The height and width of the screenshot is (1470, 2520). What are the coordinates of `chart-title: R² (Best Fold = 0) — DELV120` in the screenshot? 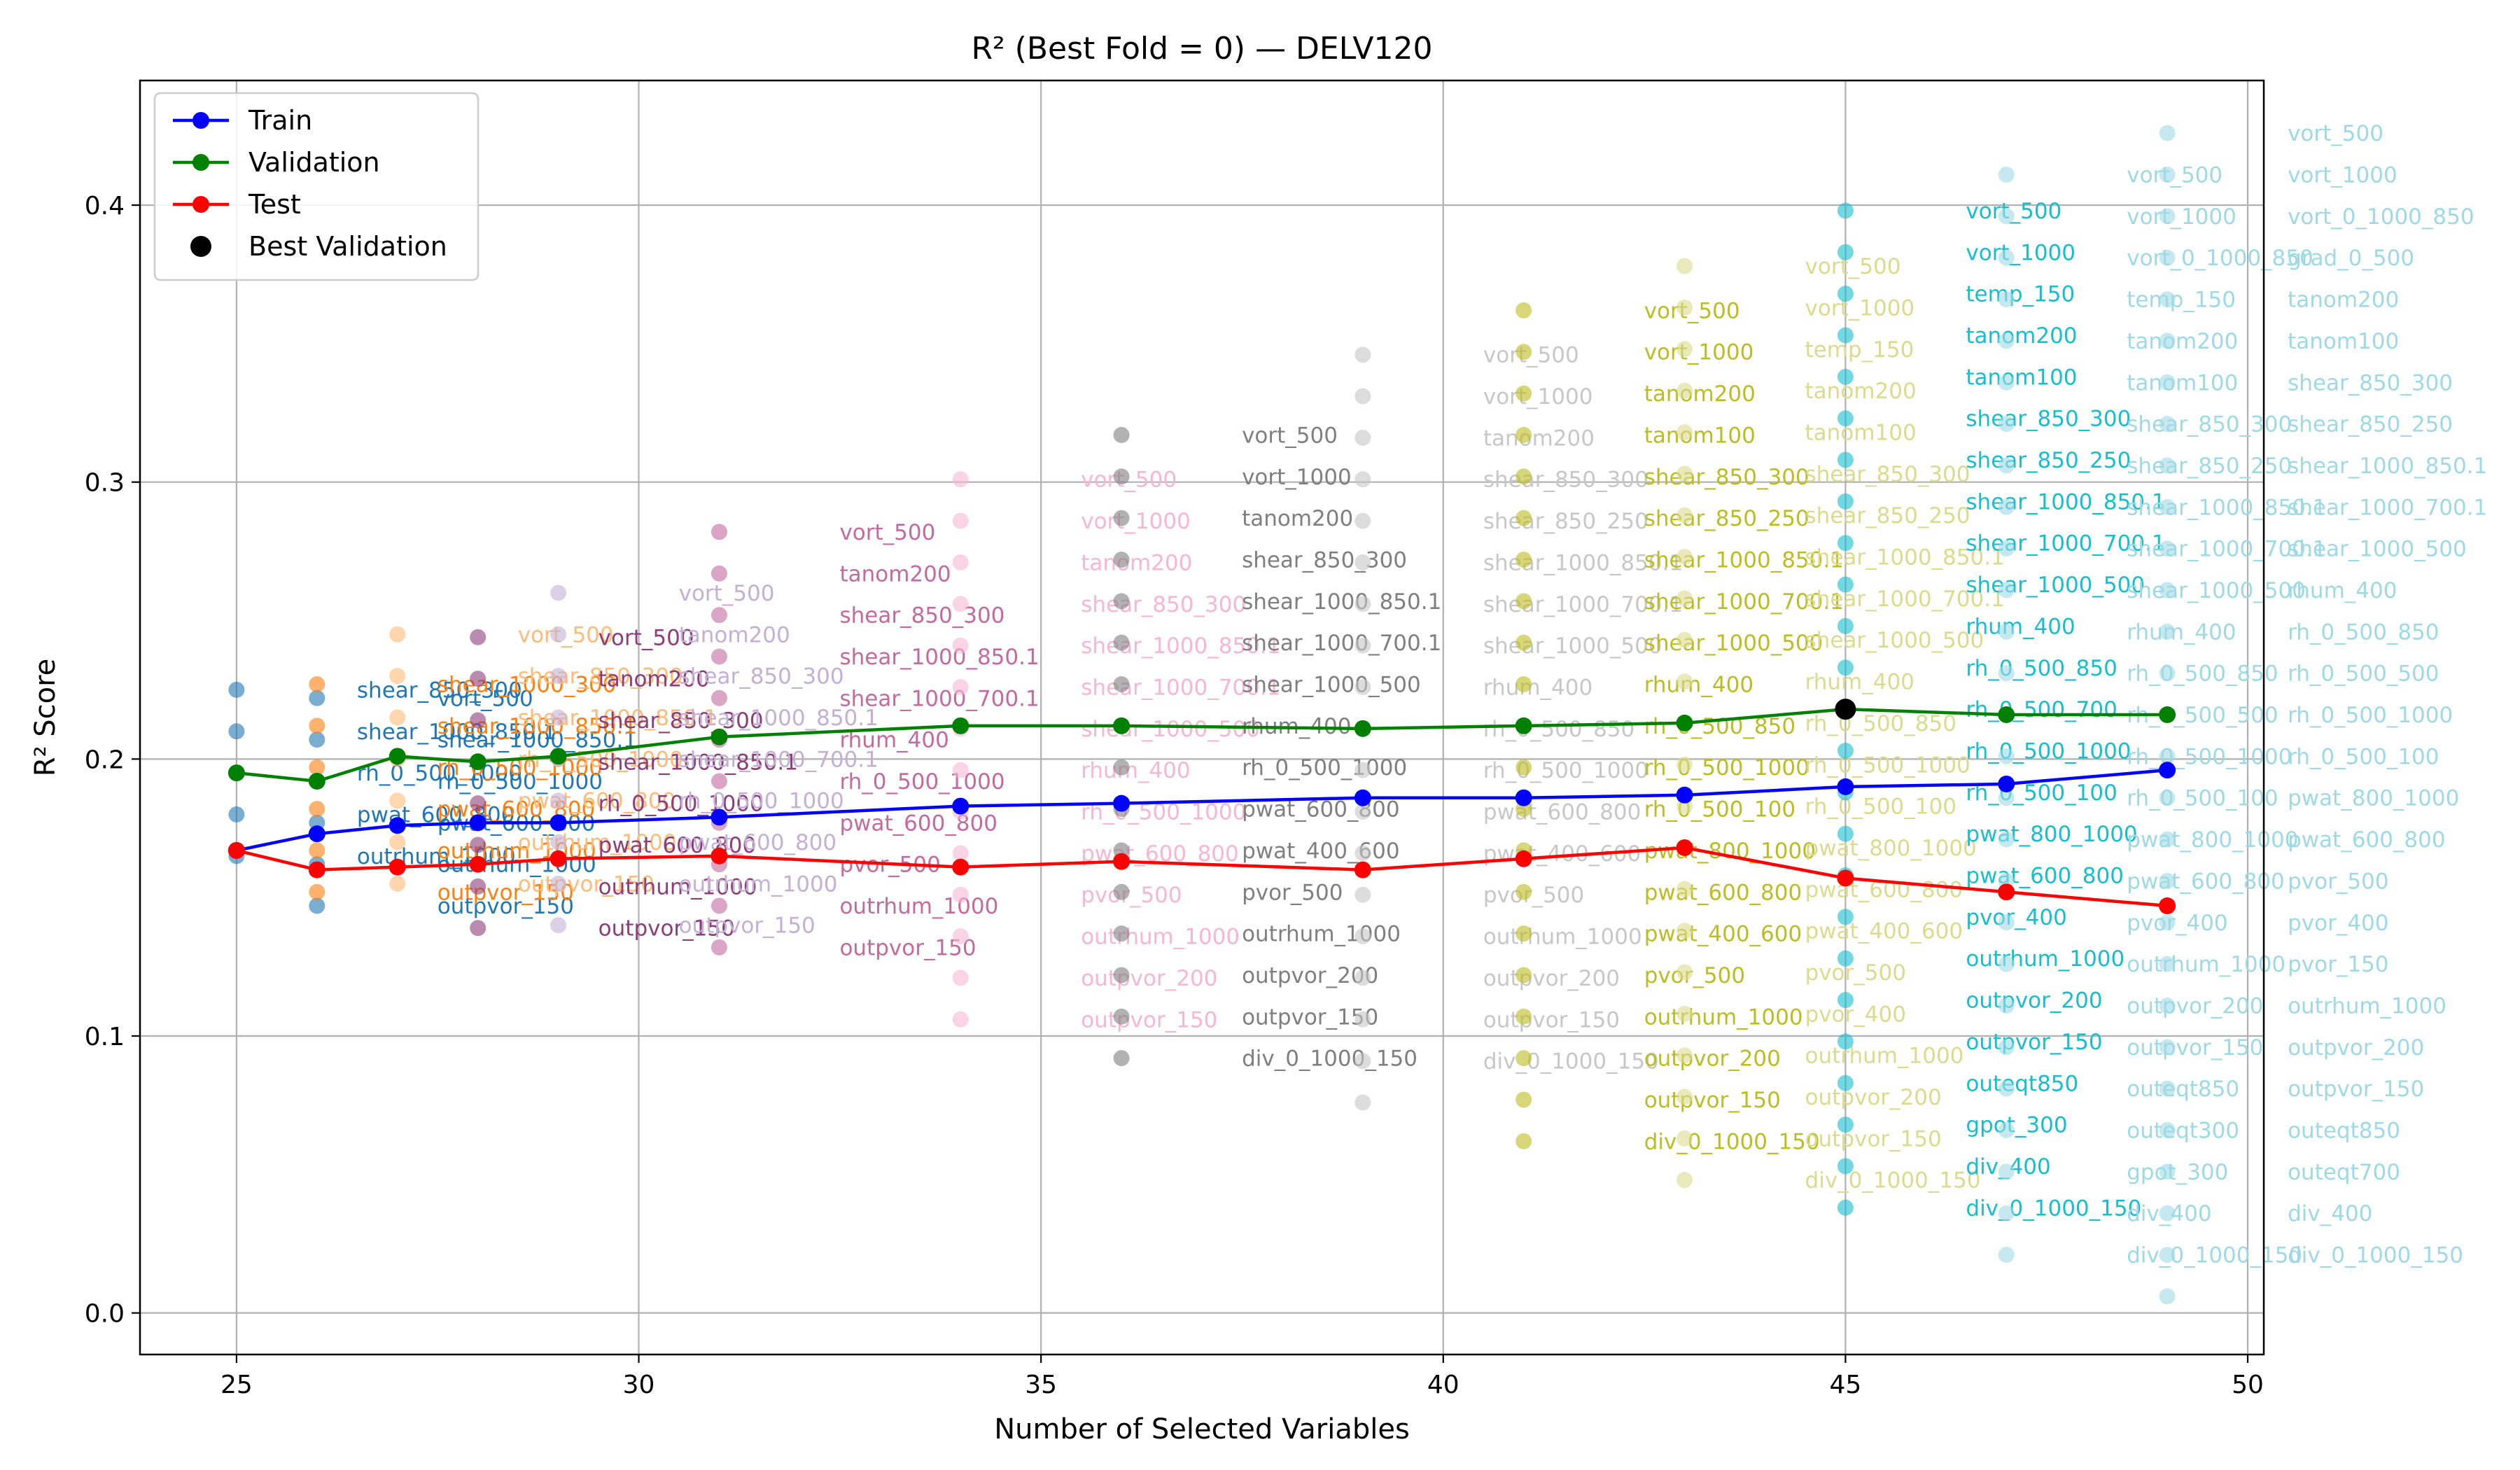 It's located at (1201, 48).